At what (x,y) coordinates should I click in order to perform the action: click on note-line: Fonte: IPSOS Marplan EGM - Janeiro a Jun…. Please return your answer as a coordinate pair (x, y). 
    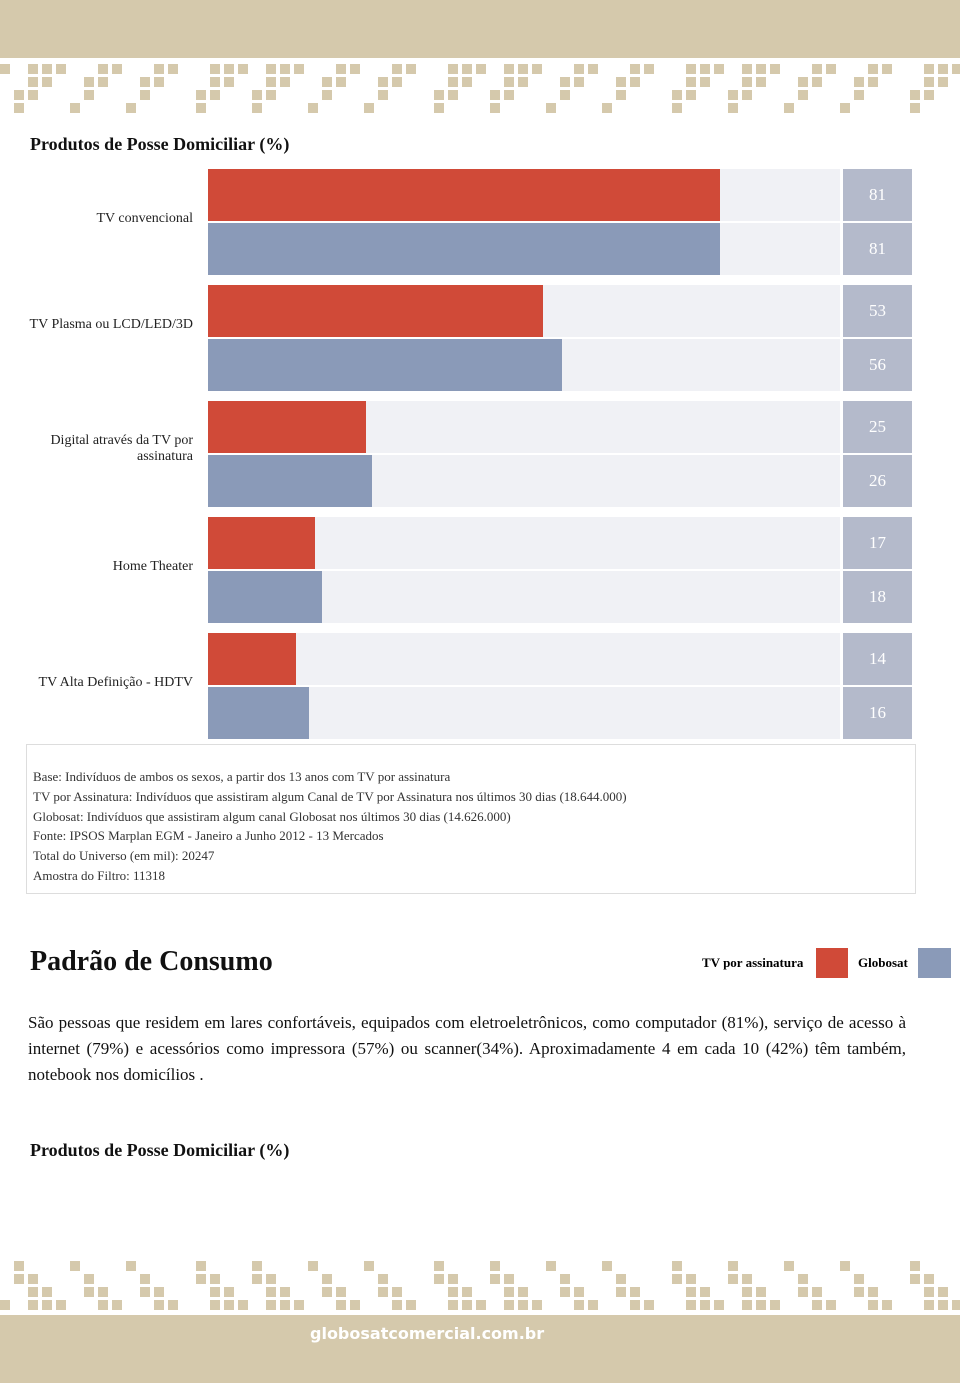
    Looking at the image, I should click on (208, 836).